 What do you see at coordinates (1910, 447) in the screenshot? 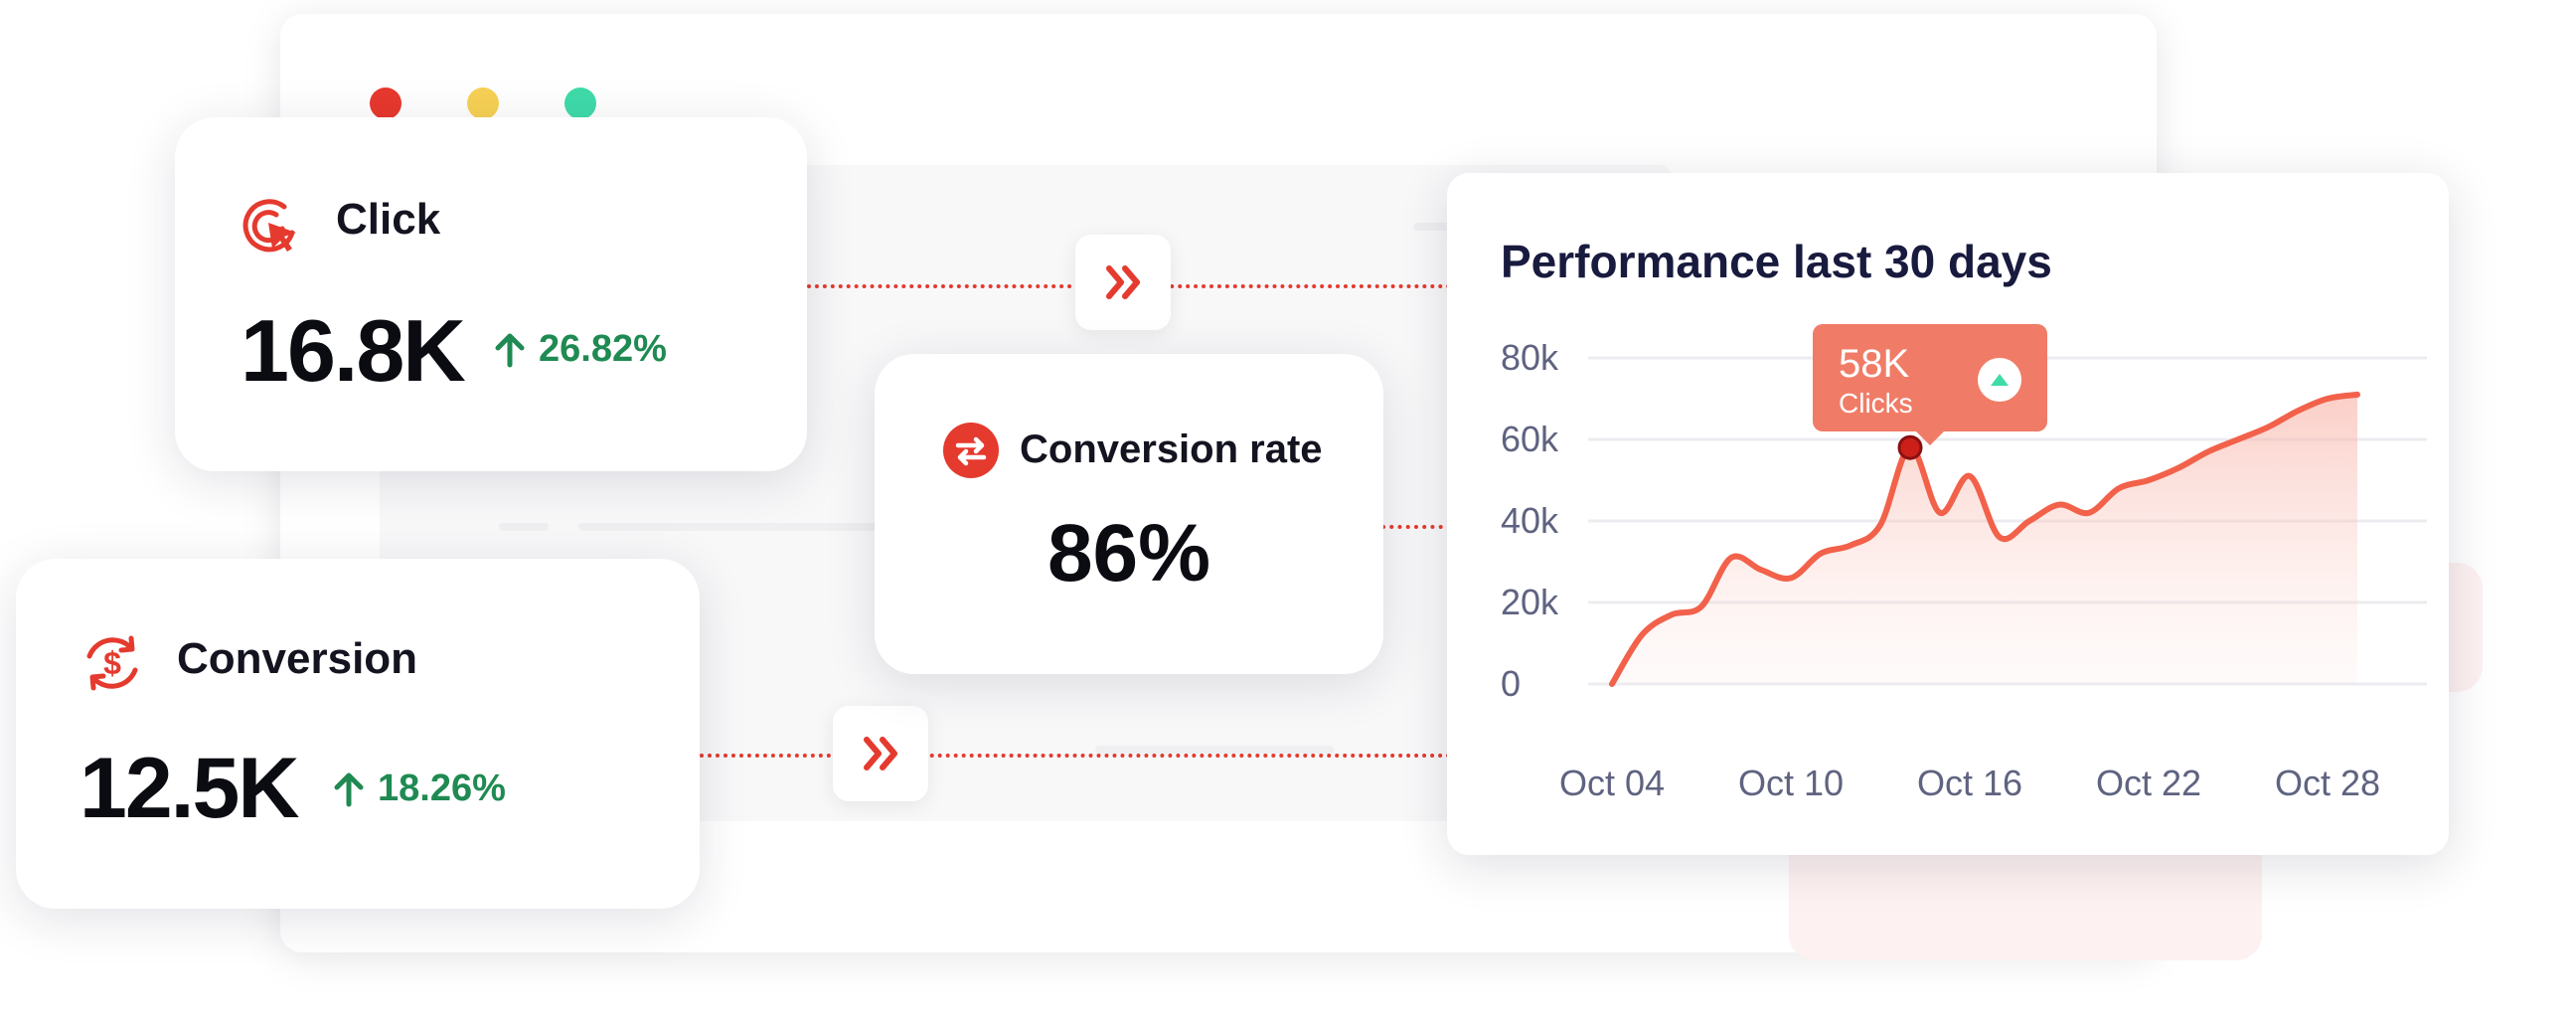
I see `highlight-point` at bounding box center [1910, 447].